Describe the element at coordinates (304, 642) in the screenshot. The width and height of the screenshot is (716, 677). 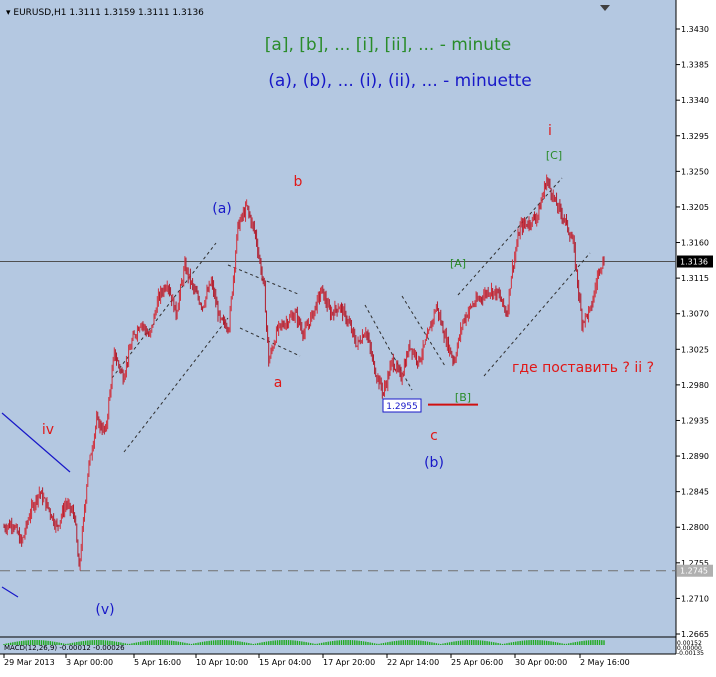
I see `macd-histogram` at that location.